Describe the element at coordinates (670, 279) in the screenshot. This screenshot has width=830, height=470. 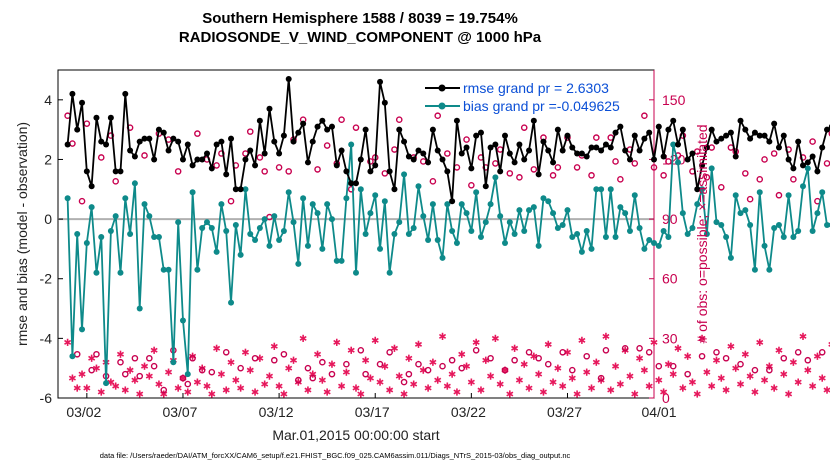
I see `y-right-tick-label: 60` at that location.